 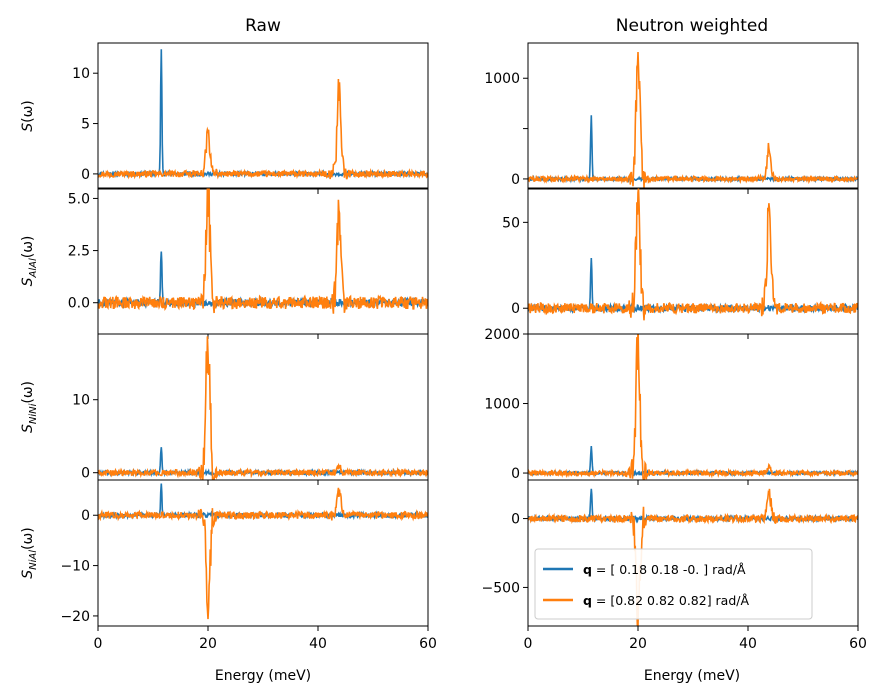 What do you see at coordinates (33, 560) in the screenshot?
I see `y-axis-label-subscript: NiAl` at bounding box center [33, 560].